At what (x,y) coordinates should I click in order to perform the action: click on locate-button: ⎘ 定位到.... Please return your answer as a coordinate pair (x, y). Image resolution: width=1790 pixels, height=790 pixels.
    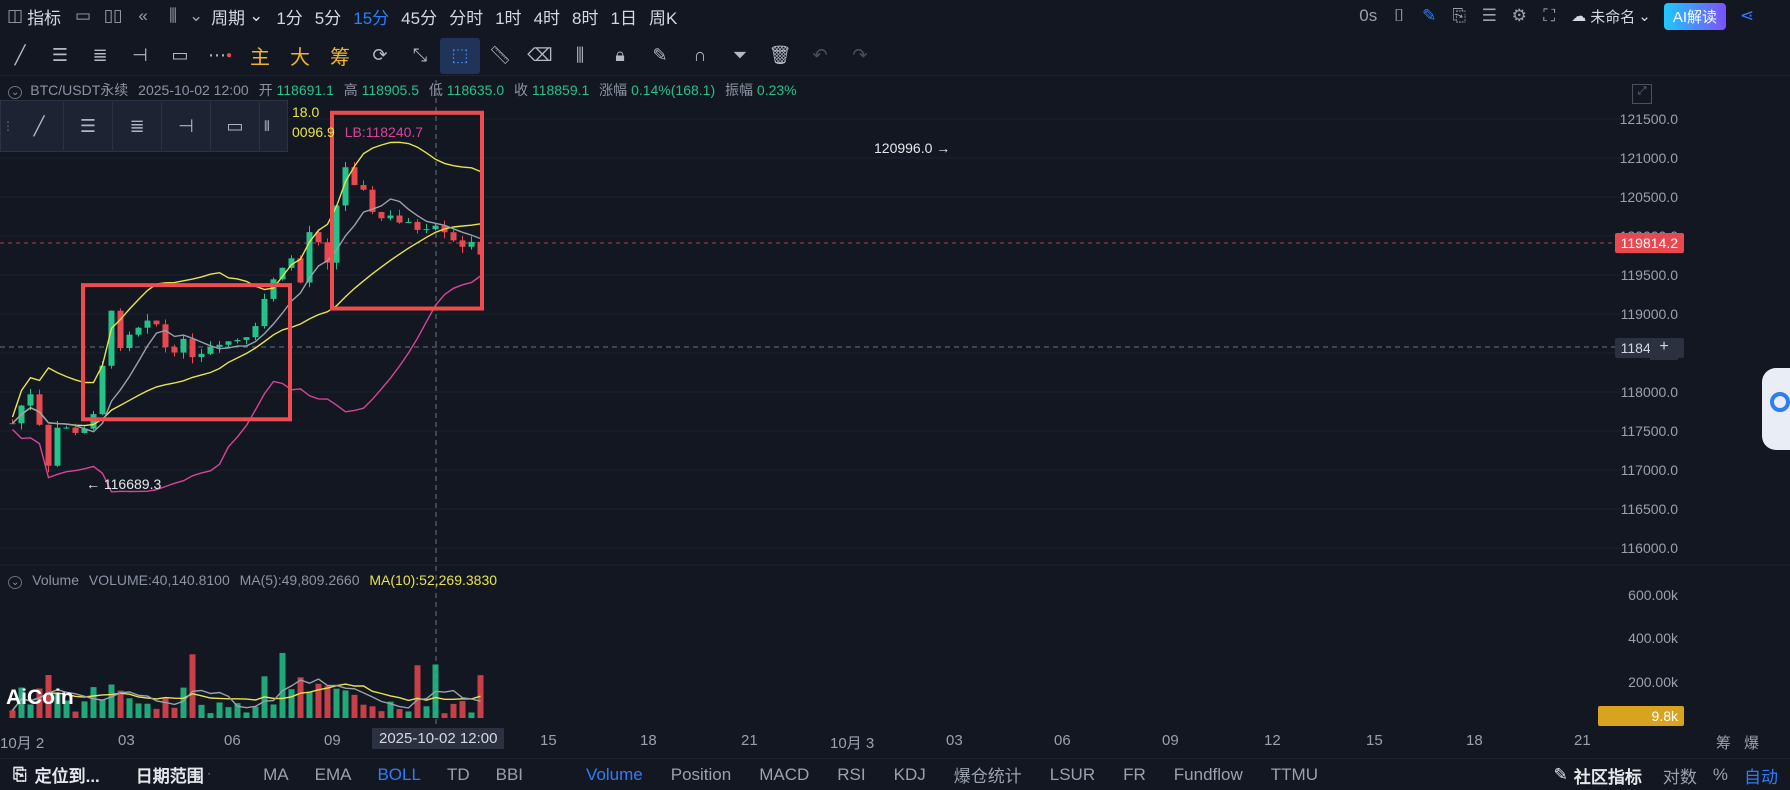
    Looking at the image, I should click on (56, 774).